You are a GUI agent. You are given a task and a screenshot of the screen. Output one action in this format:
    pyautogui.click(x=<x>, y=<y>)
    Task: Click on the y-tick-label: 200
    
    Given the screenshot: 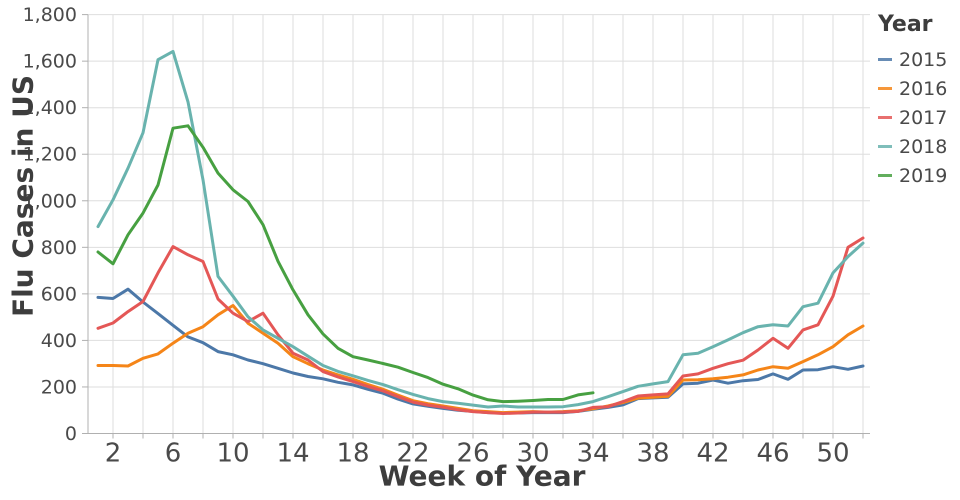 What is the action you would take?
    pyautogui.click(x=59, y=387)
    